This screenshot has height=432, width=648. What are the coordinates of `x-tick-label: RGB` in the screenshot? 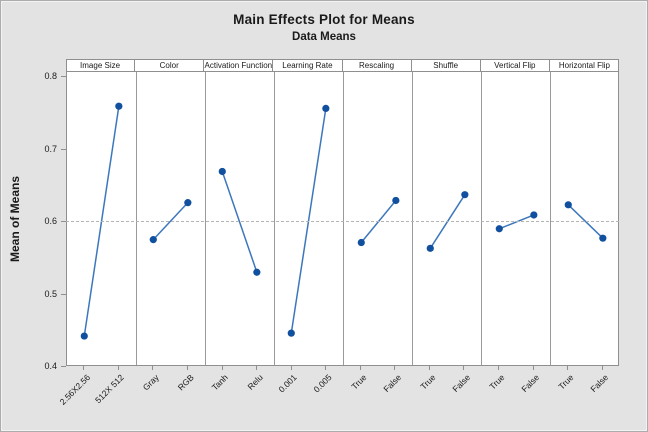 It's located at (185, 382).